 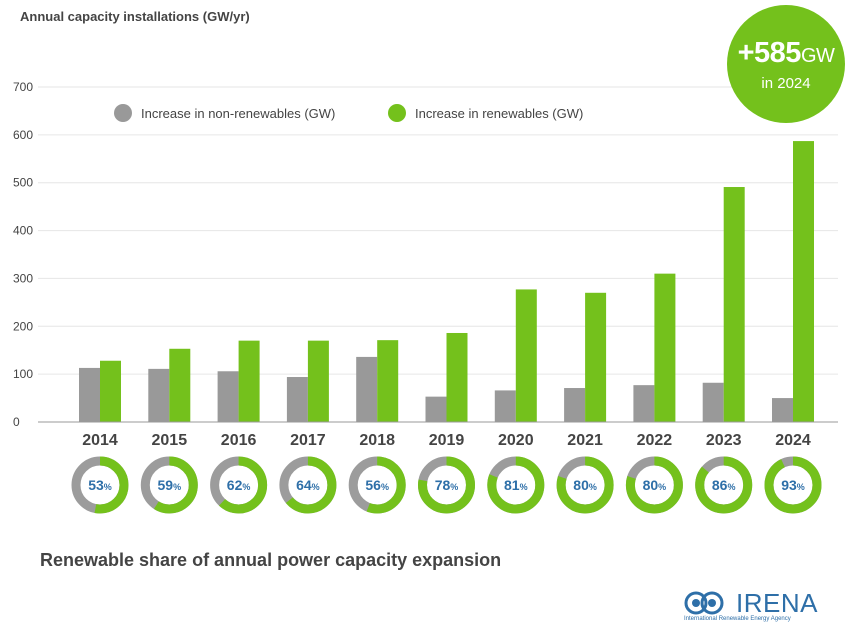 I want to click on logo-wordmark: IRENA, so click(x=777, y=603).